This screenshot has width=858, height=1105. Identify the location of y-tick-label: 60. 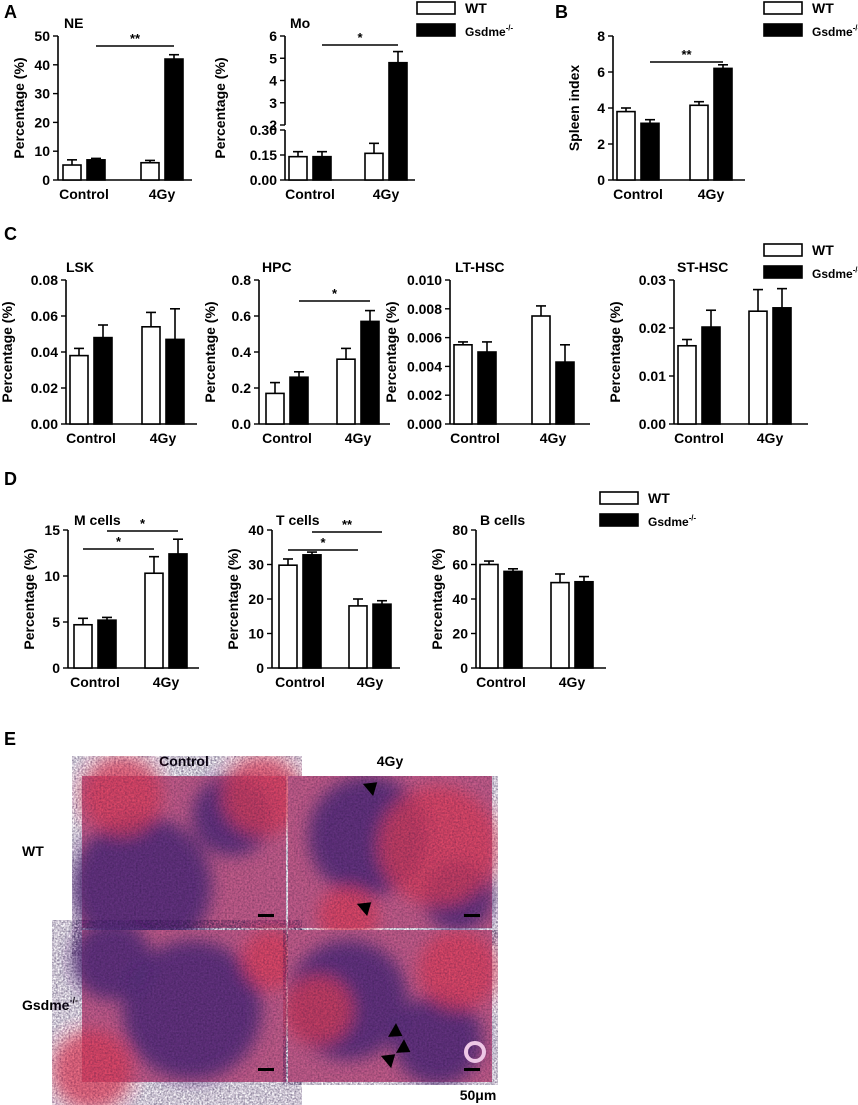
(460, 565).